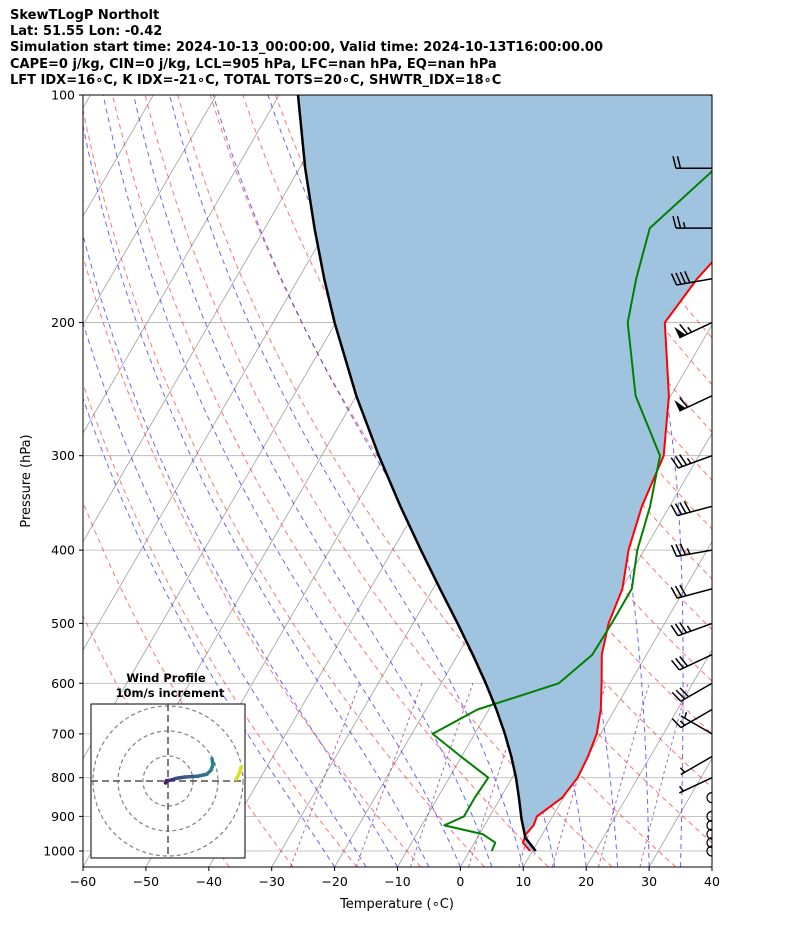 Image resolution: width=794 pixels, height=937 pixels. What do you see at coordinates (63, 683) in the screenshot?
I see `y-tick-label: 600` at bounding box center [63, 683].